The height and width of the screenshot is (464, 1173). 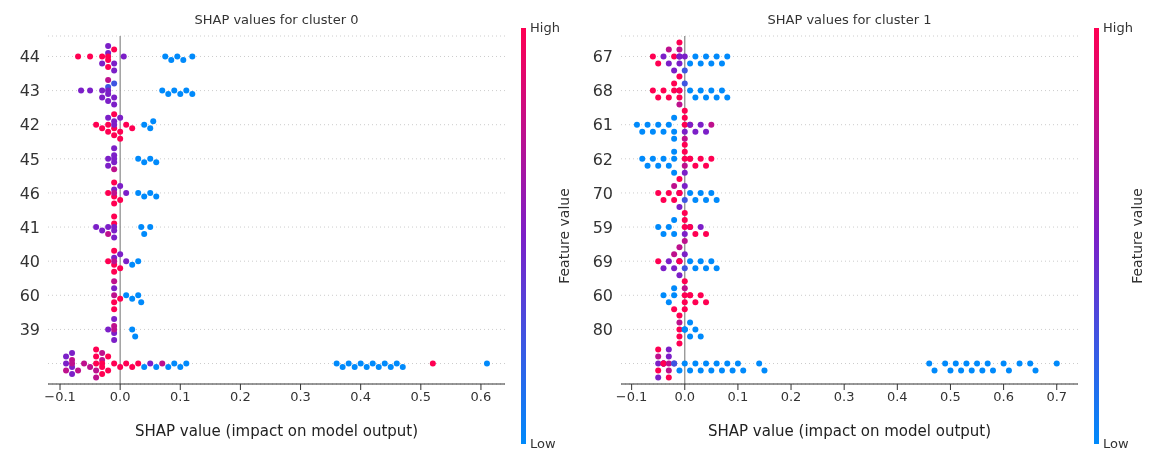 I want to click on y-tick-label: 46, so click(x=29, y=193).